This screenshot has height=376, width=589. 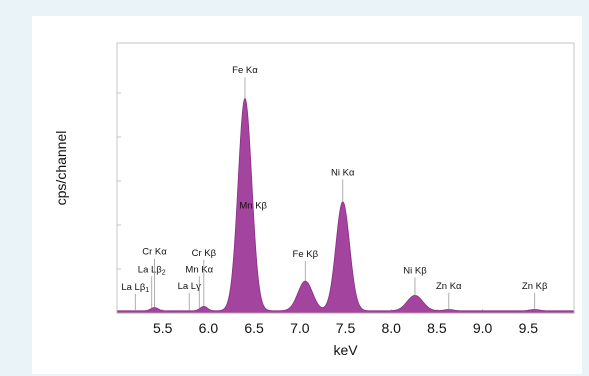 What do you see at coordinates (306, 254) in the screenshot?
I see `peak-label: Fe Kβ` at bounding box center [306, 254].